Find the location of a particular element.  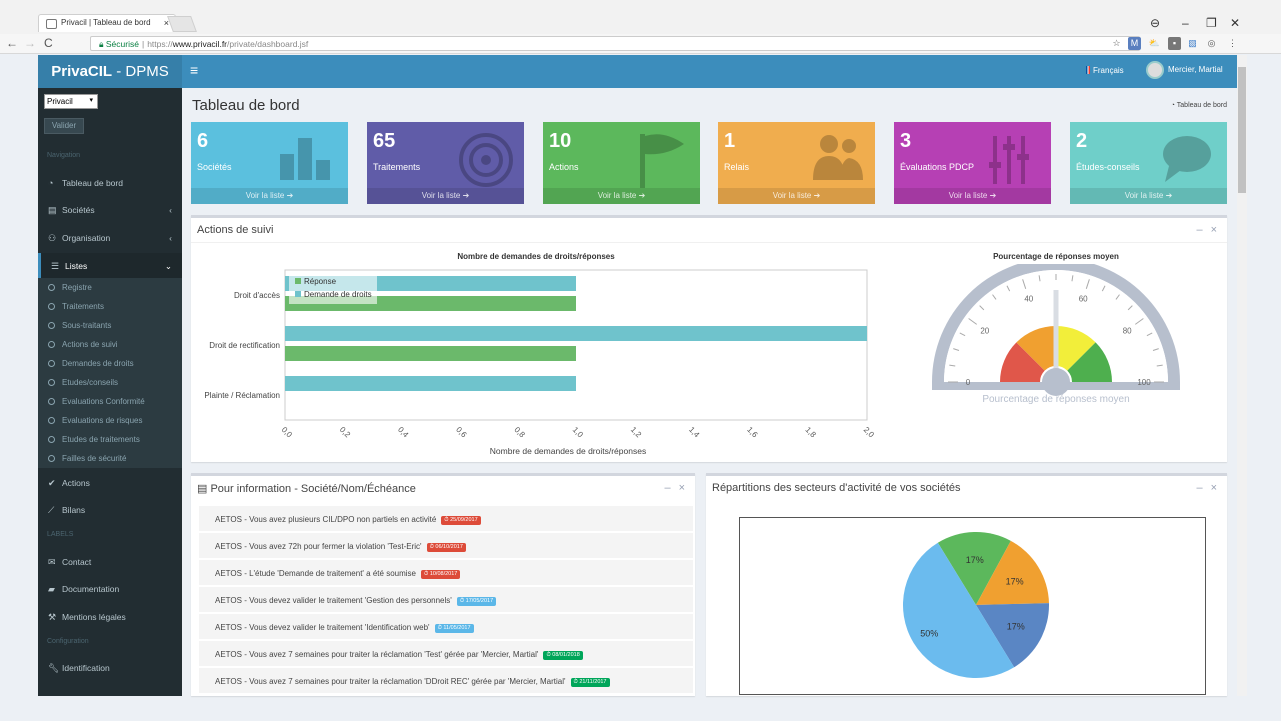

submenu-item-etudes-conseils: Etudes/conseils is located at coordinates (83, 382).